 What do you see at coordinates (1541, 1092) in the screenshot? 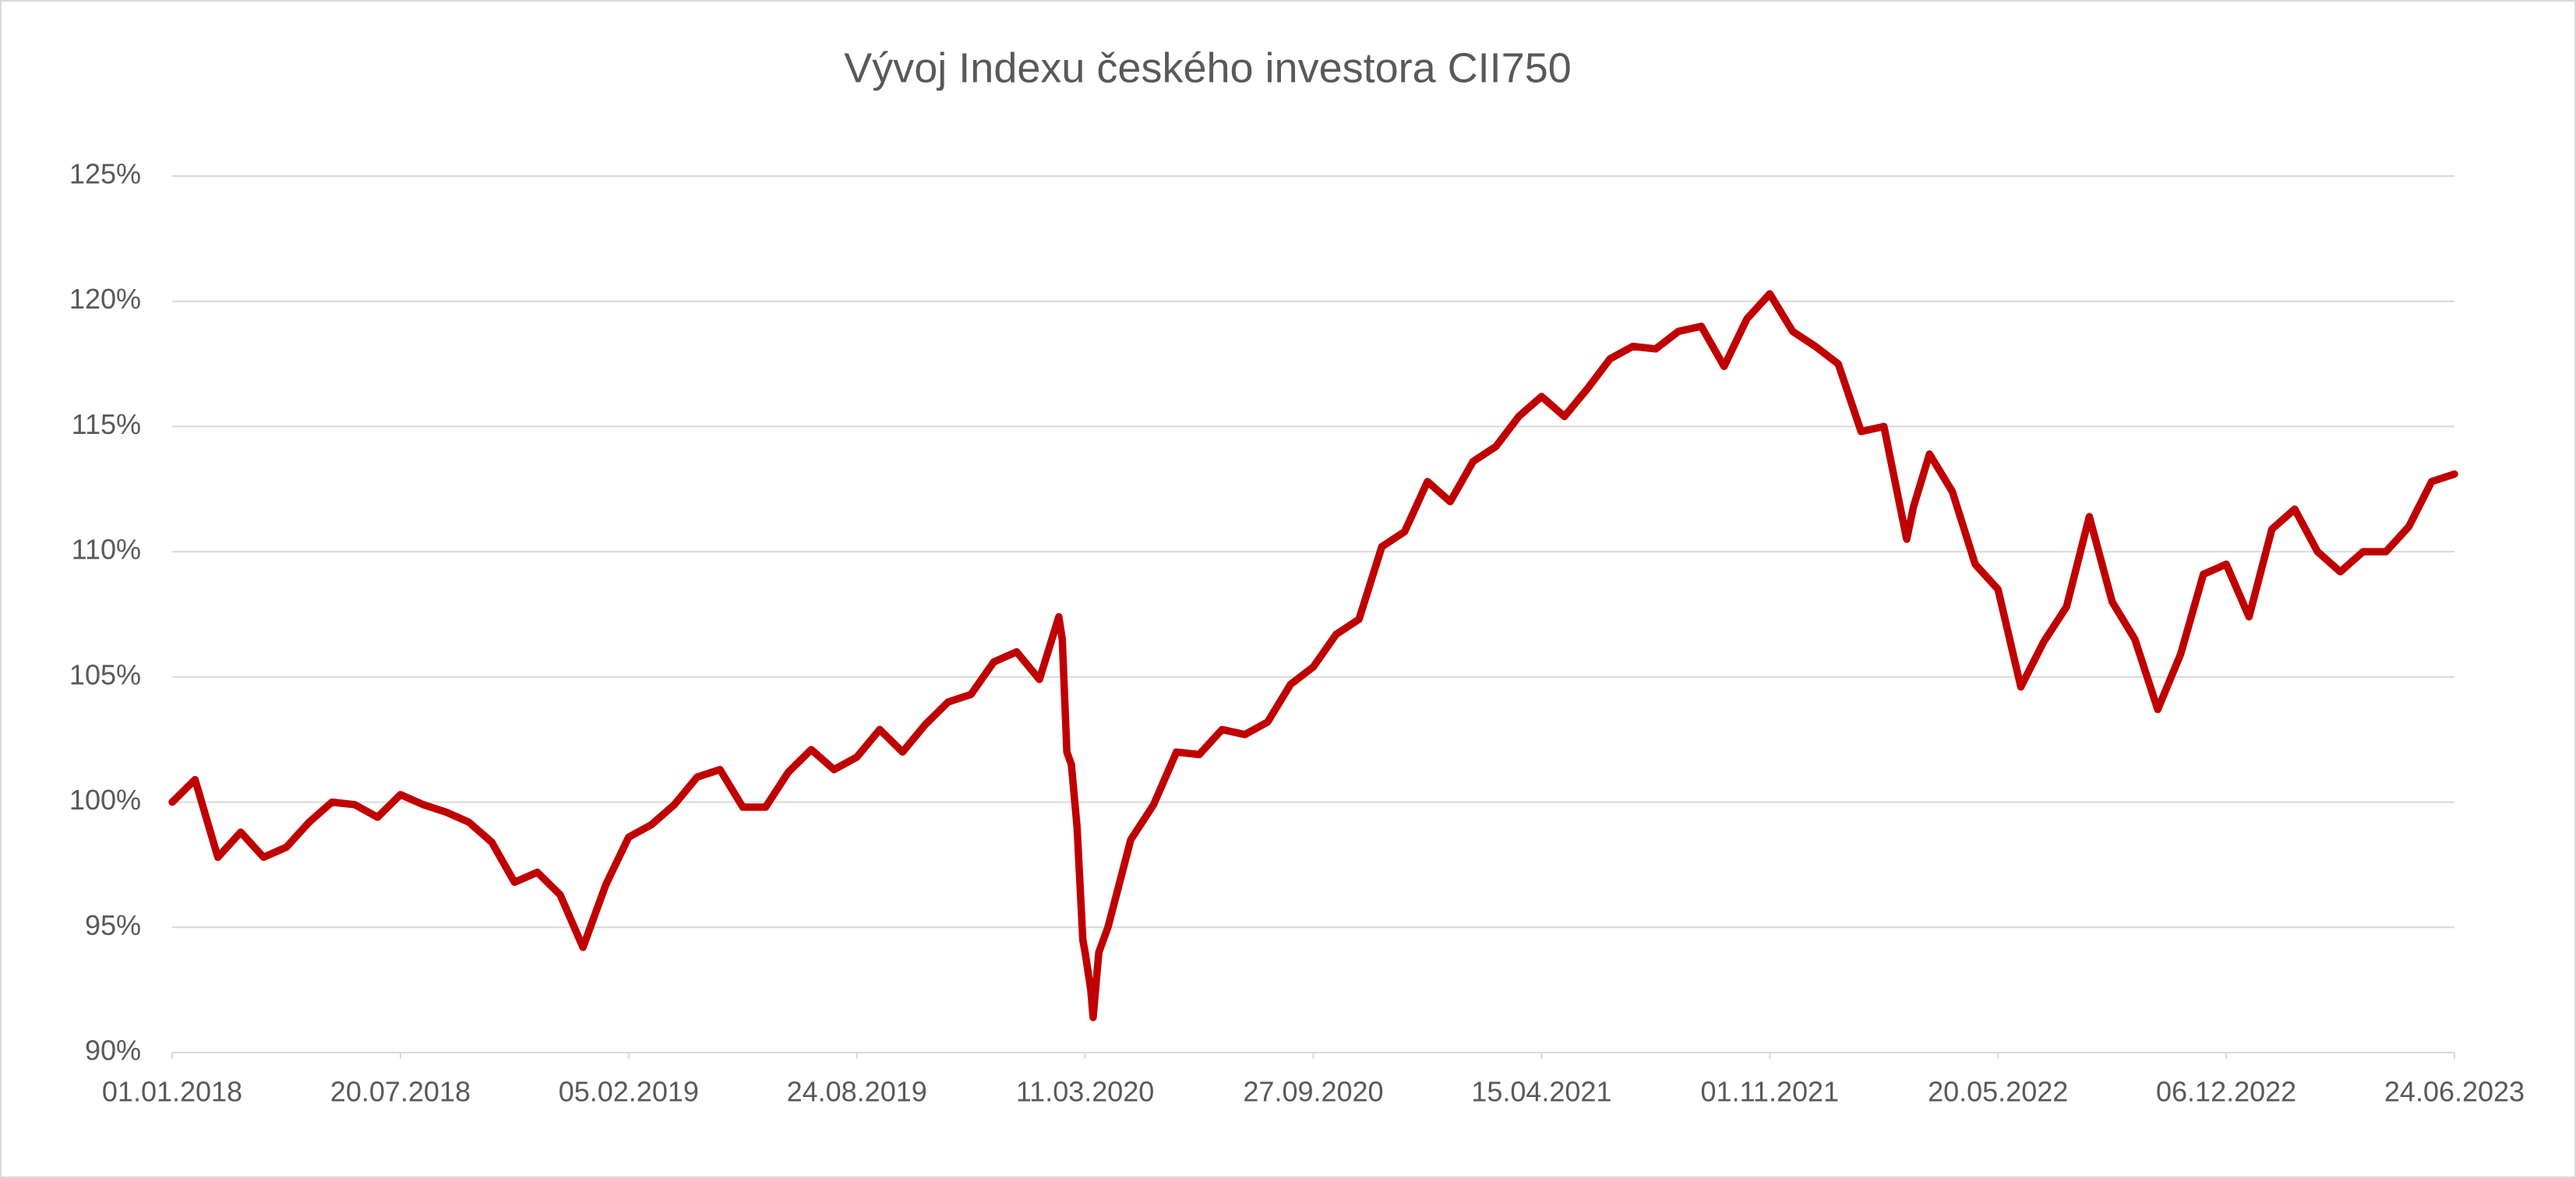
I see `x-tick-label: 15.04.2021` at bounding box center [1541, 1092].